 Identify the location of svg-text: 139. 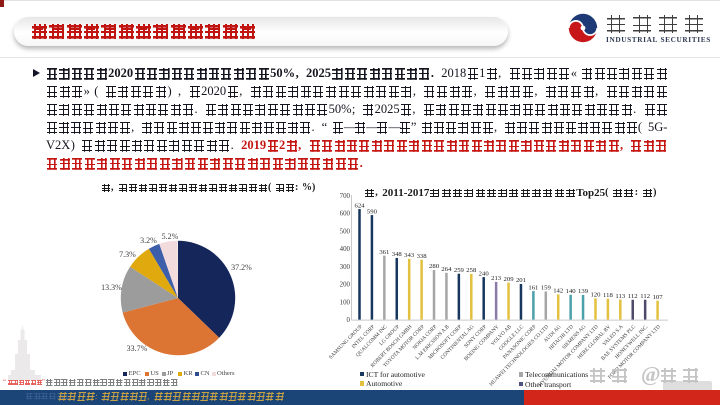
(583, 291).